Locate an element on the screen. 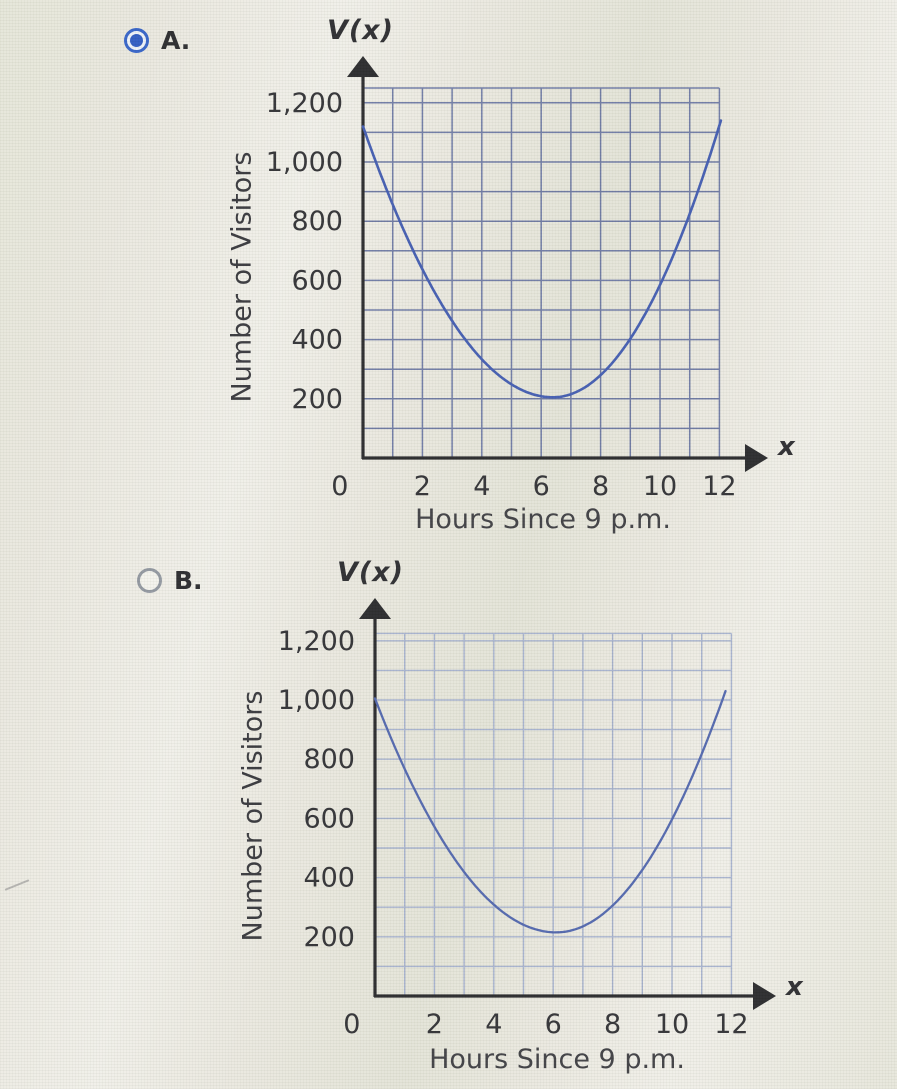 The height and width of the screenshot is (1089, 897). radio-selected-dot is located at coordinates (136, 40).